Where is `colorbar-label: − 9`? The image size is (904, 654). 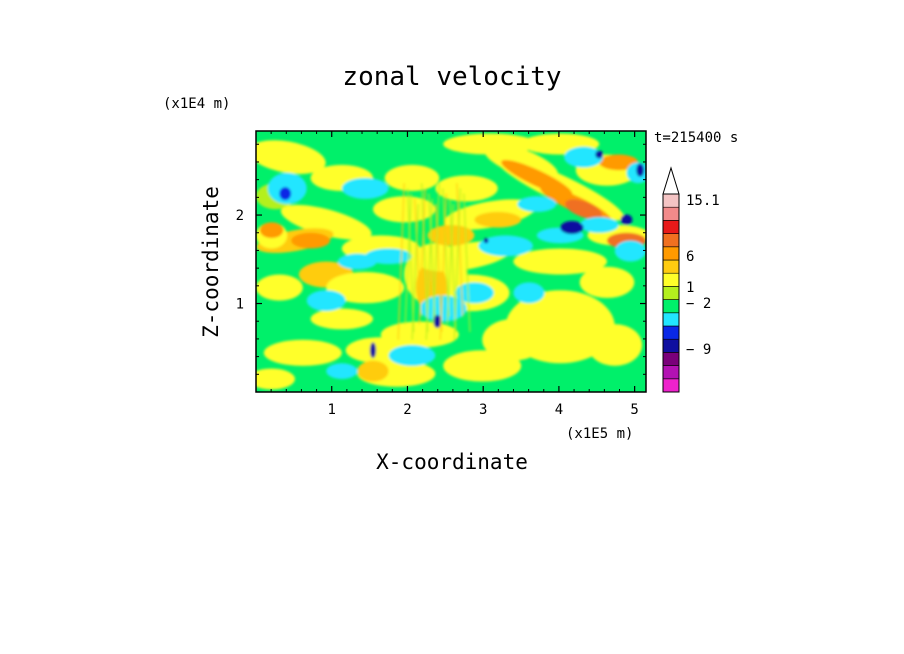 colorbar-label: − 9 is located at coordinates (698, 350).